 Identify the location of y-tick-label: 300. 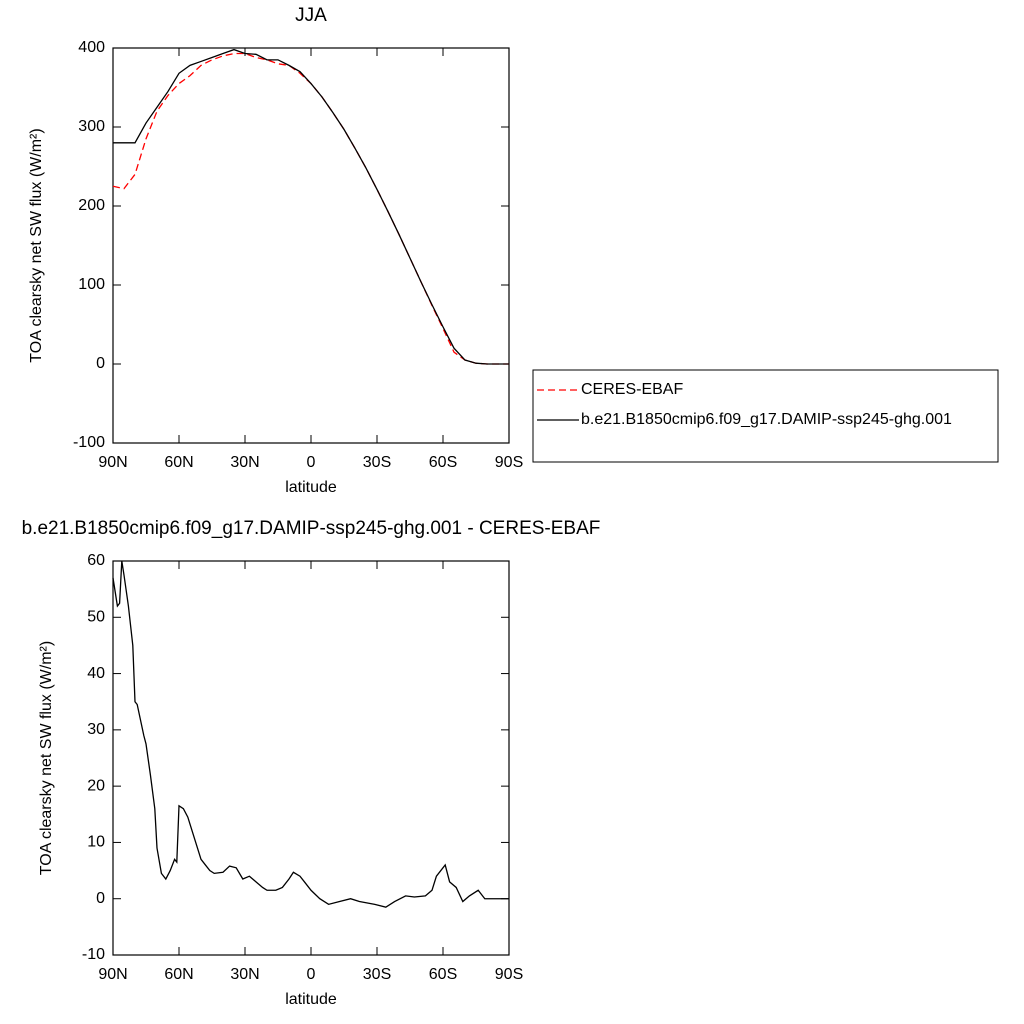
(91, 126).